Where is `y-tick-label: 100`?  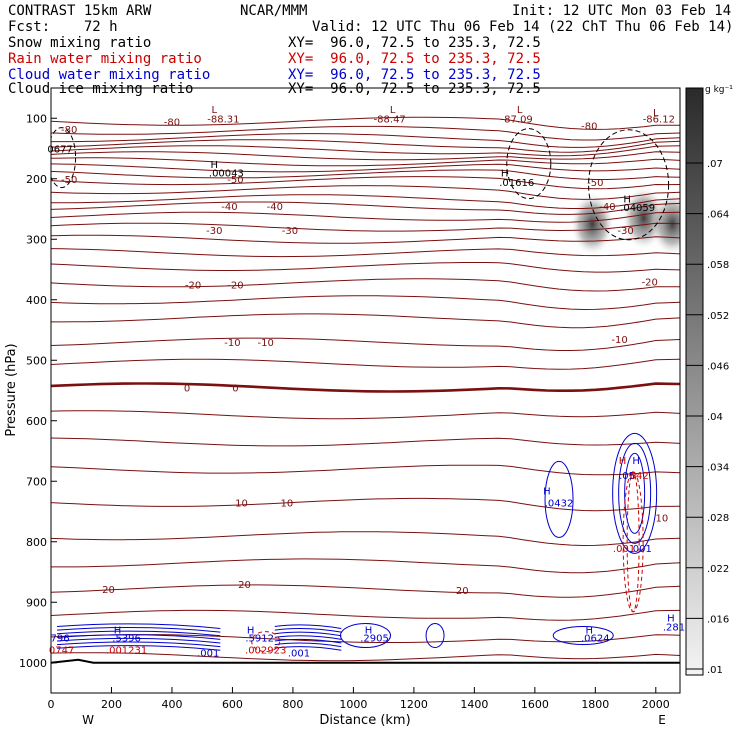
y-tick-label: 100 is located at coordinates (36, 118).